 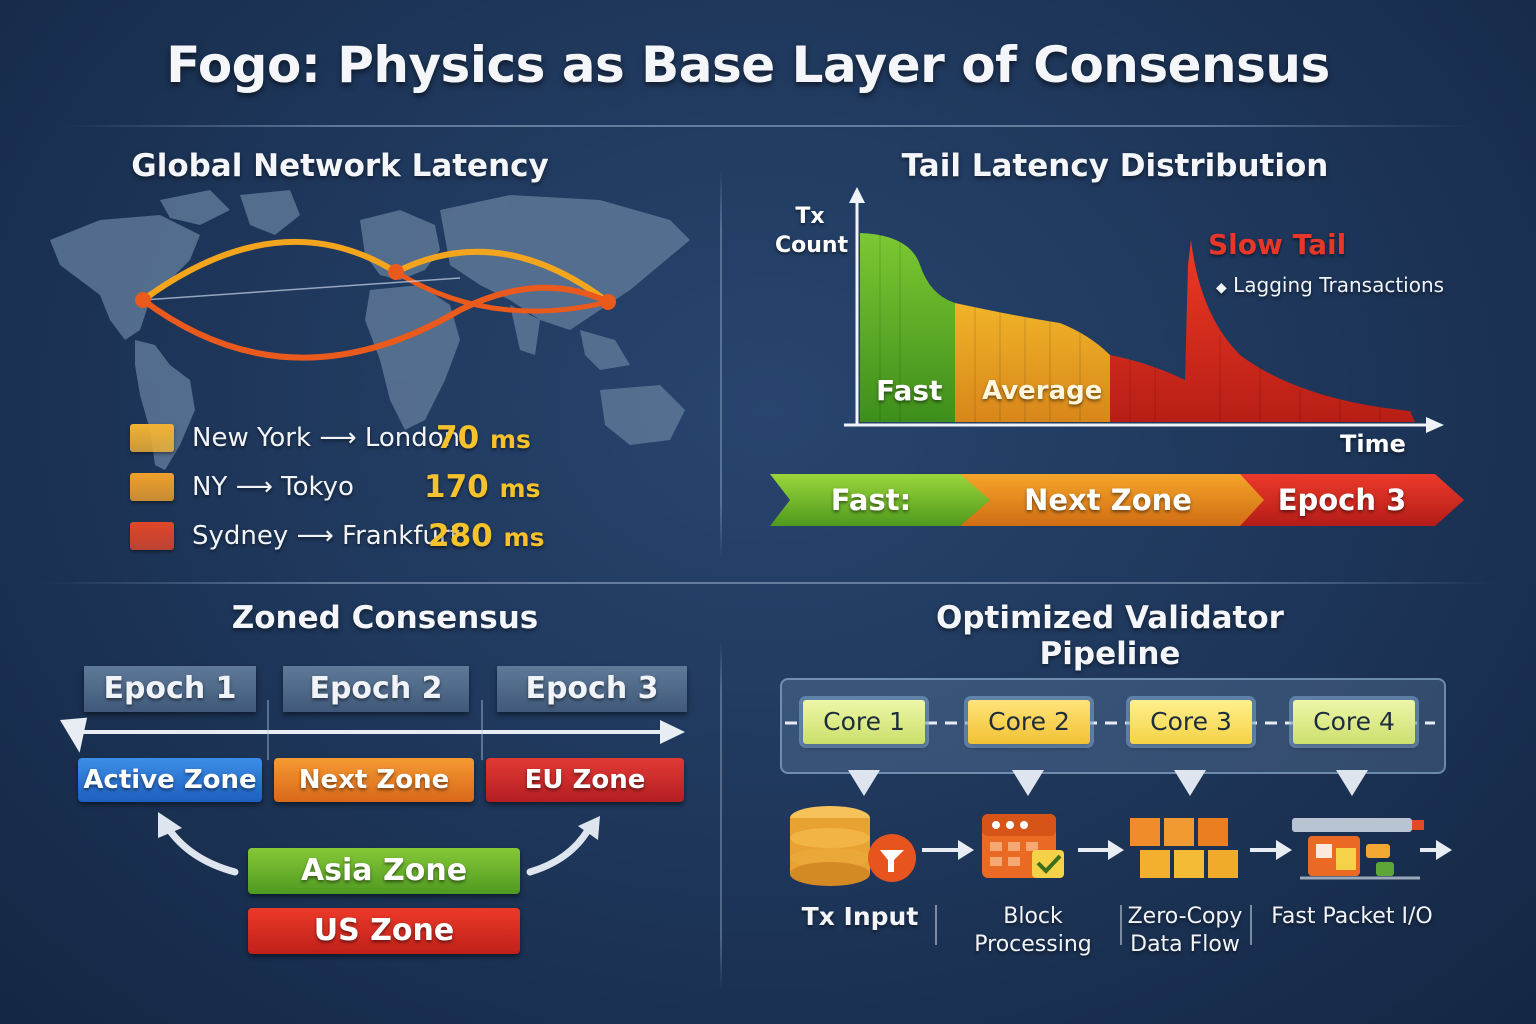 I want to click on route-arc-london-tokyo, so click(x=502, y=276).